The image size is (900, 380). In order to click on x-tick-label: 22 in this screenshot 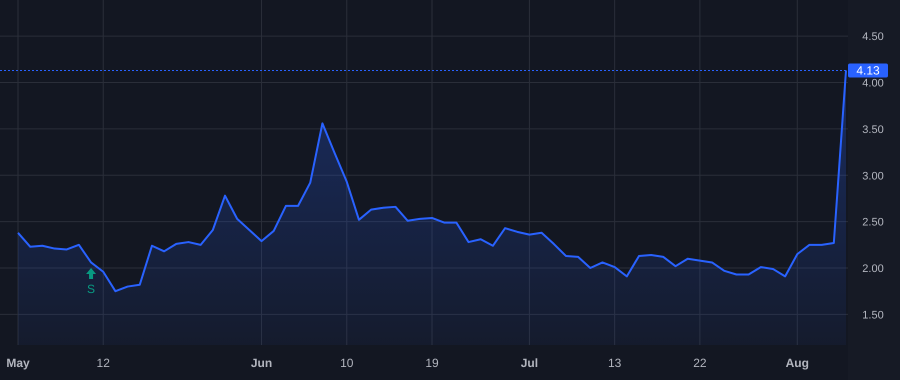, I will do `click(700, 363)`.